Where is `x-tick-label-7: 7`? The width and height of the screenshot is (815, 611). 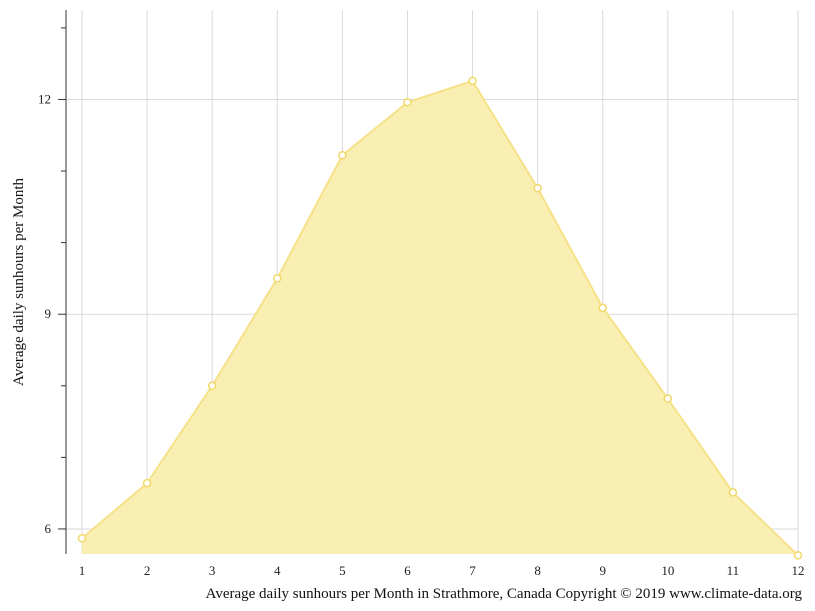 x-tick-label-7: 7 is located at coordinates (472, 570).